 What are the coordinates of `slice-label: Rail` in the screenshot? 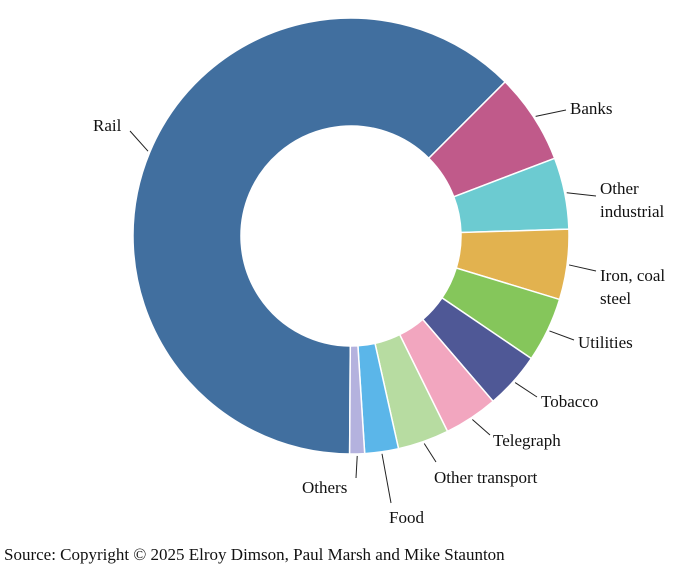 It's located at (107, 125).